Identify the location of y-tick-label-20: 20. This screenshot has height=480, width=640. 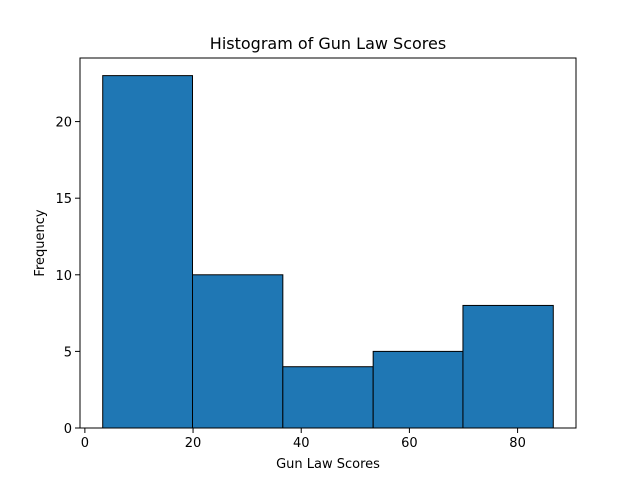
(63, 123).